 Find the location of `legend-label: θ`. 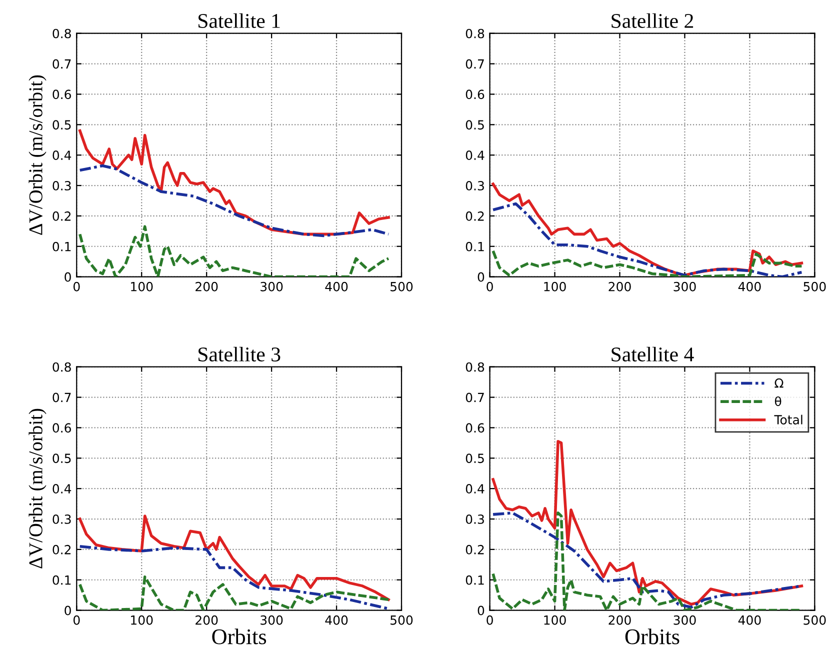

legend-label: θ is located at coordinates (778, 401).